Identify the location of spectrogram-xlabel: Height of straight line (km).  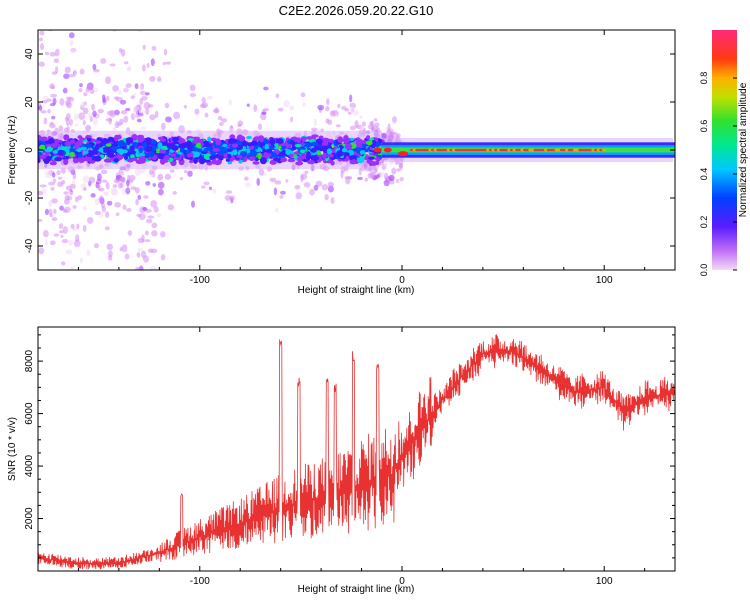
(356, 290).